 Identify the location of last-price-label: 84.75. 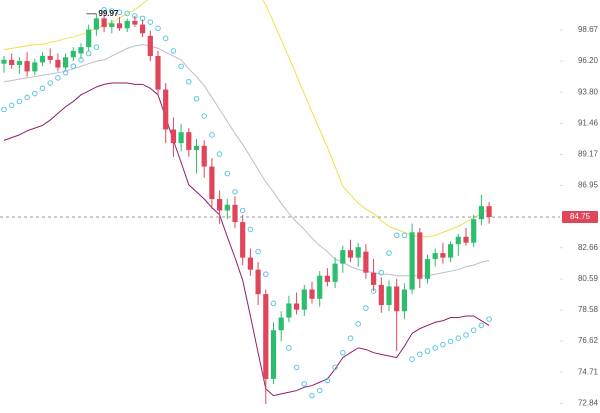
(580, 216).